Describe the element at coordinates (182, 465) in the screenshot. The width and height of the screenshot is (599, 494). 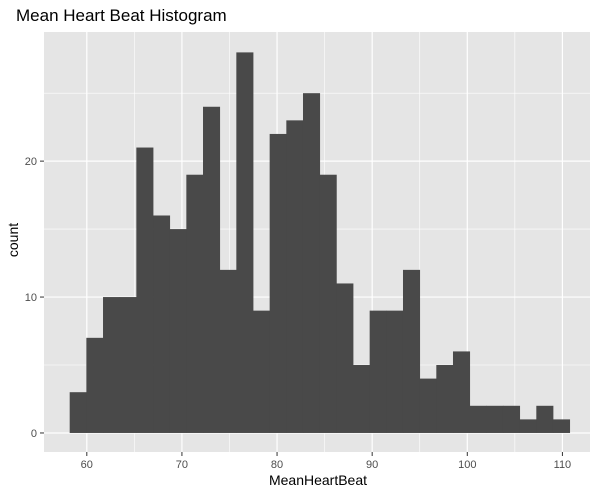
I see `x-tick-label: 70` at that location.